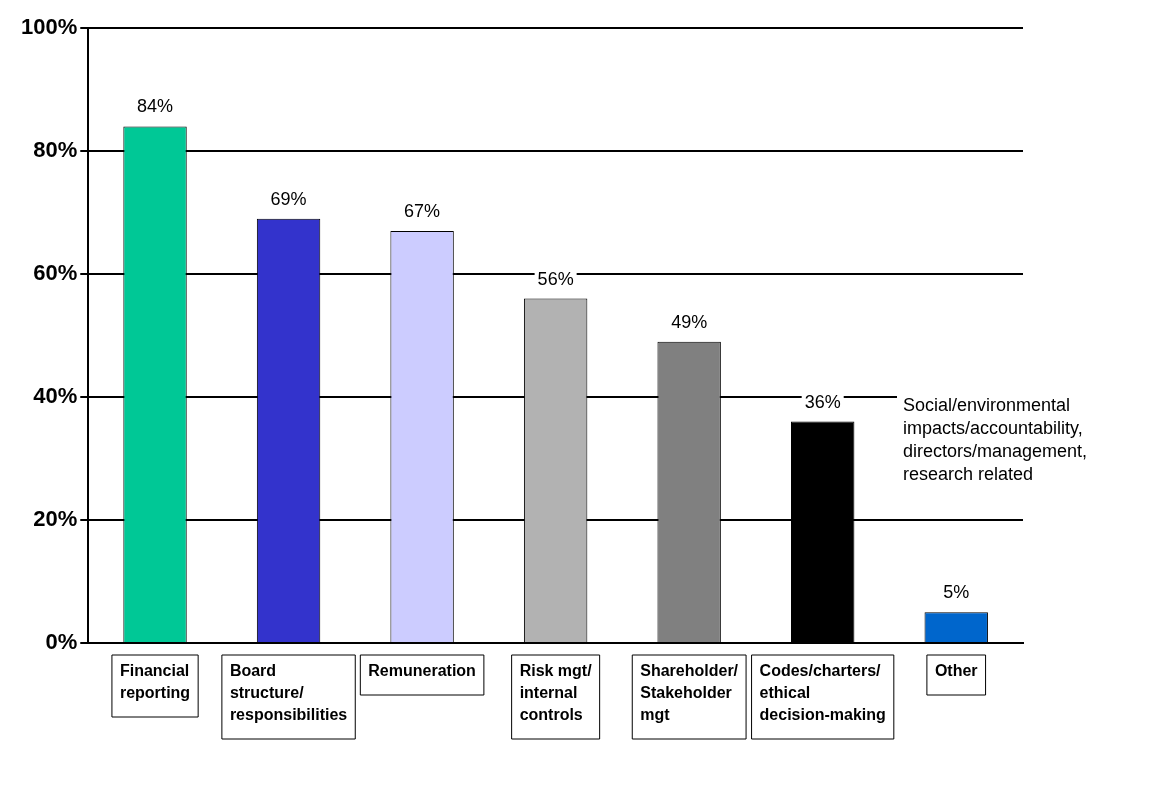 The width and height of the screenshot is (1169, 805). Describe the element at coordinates (956, 592) in the screenshot. I see `data-label: 5%` at that location.